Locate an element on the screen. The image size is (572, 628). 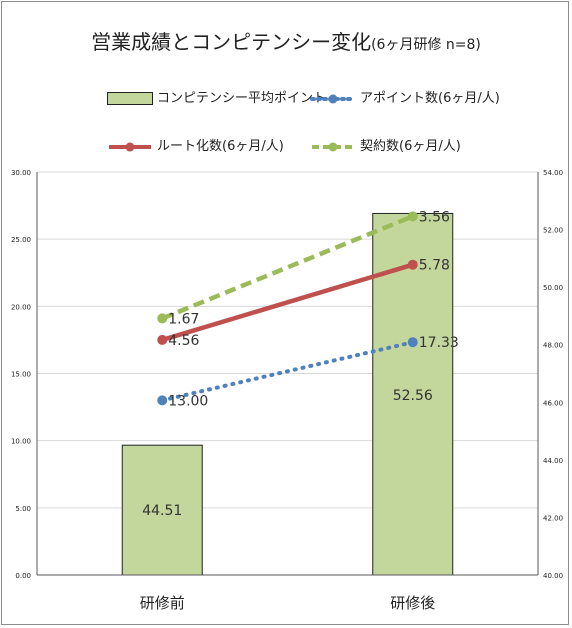
legend-label-contracts: 契約数(6ヶ月/人) is located at coordinates (410, 146).